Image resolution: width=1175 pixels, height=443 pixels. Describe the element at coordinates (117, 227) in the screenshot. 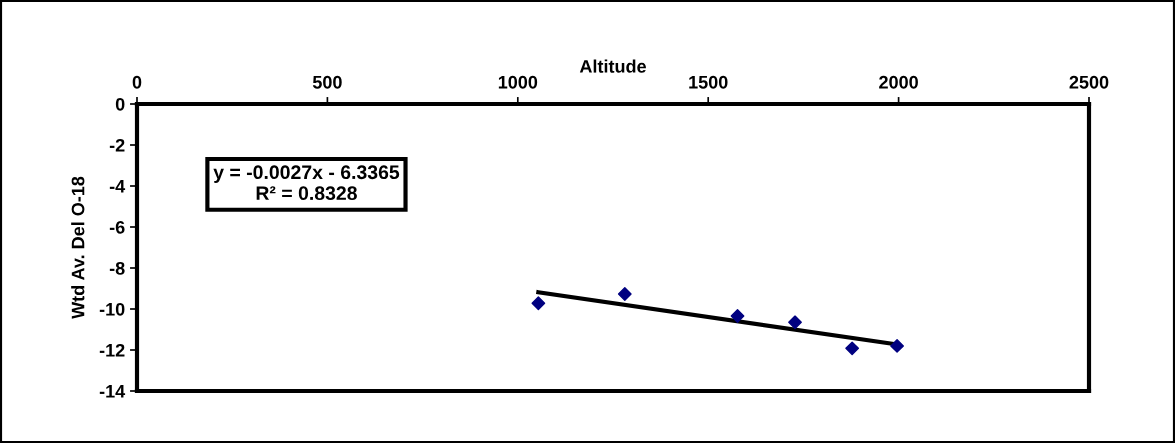

I see `y-tick-label: -6` at that location.